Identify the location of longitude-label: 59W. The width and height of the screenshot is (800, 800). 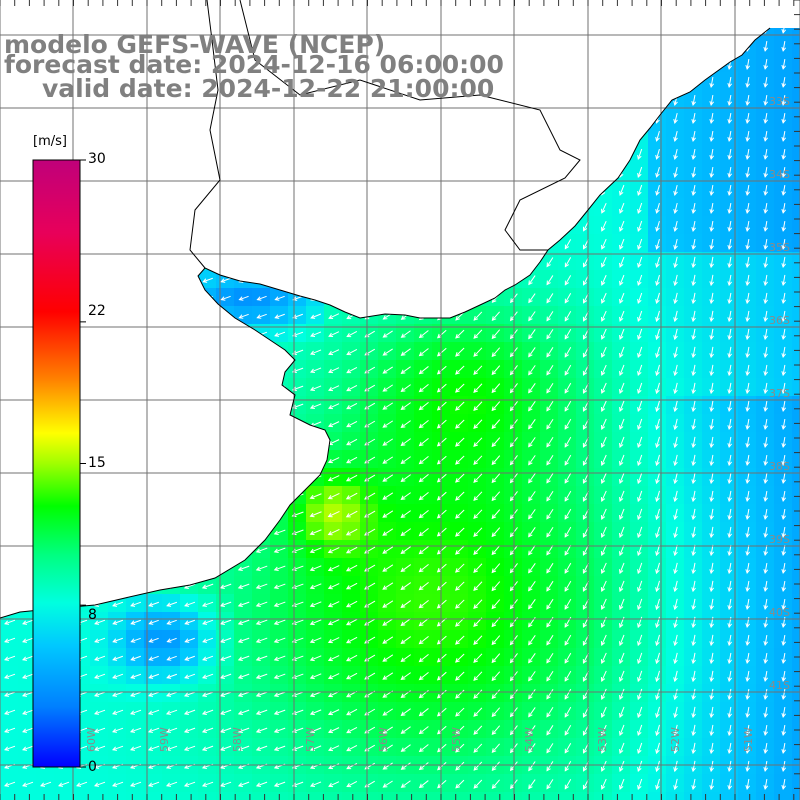
(164, 739).